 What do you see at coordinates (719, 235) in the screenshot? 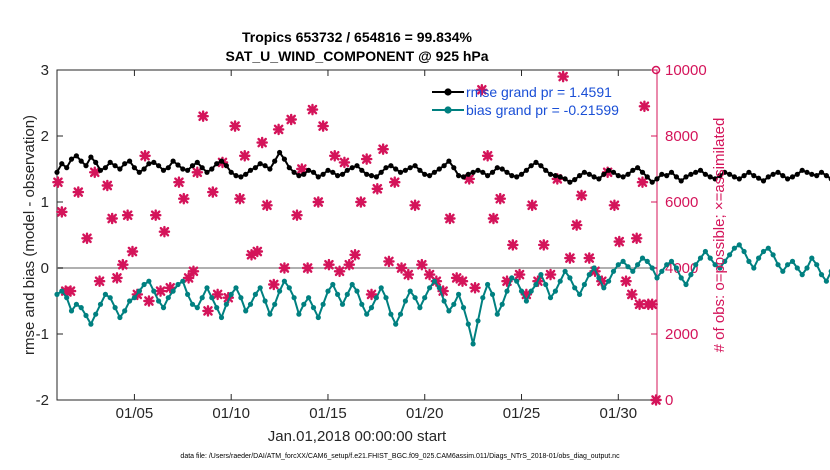
I see `y-axis-label-right: # of obs: o=possible; ×=assimilated` at bounding box center [719, 235].